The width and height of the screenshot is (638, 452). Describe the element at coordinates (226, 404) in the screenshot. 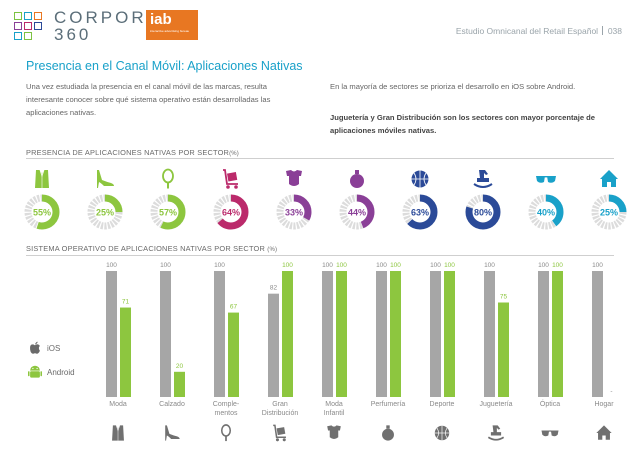

I see `category-label: Comple-` at that location.